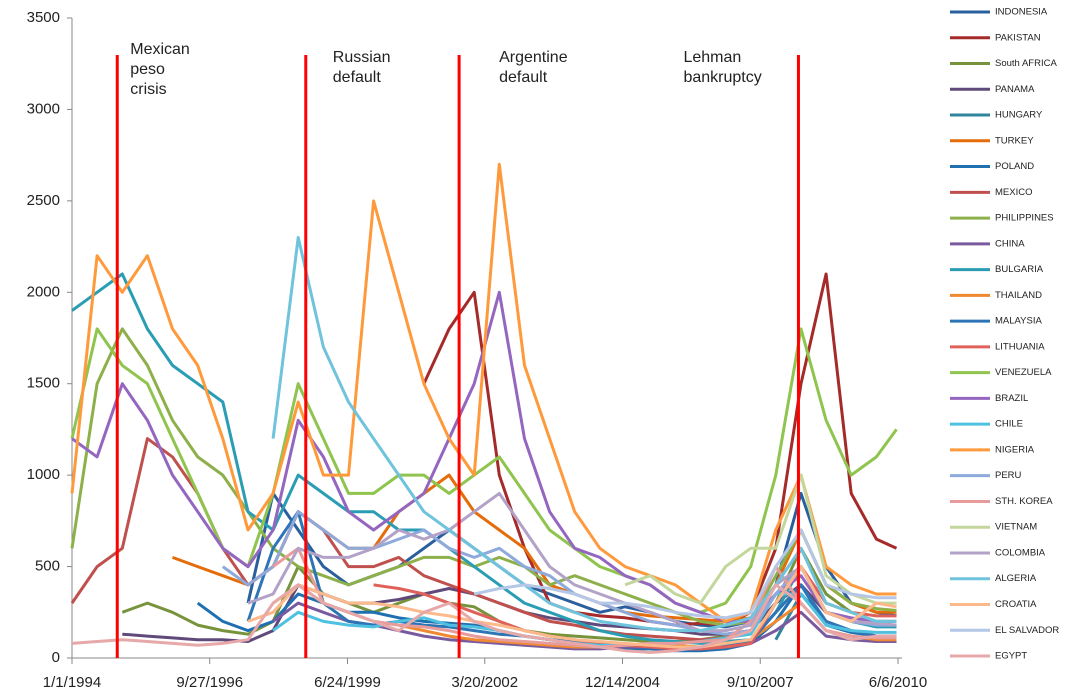  Describe the element at coordinates (1016, 604) in the screenshot. I see `legend-label: CROATIA` at that location.